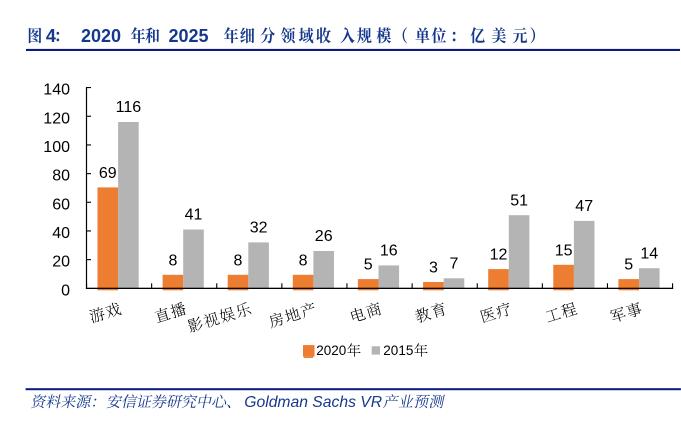 The image size is (681, 424). What do you see at coordinates (499, 255) in the screenshot?
I see `svg-text: 12` at bounding box center [499, 255].